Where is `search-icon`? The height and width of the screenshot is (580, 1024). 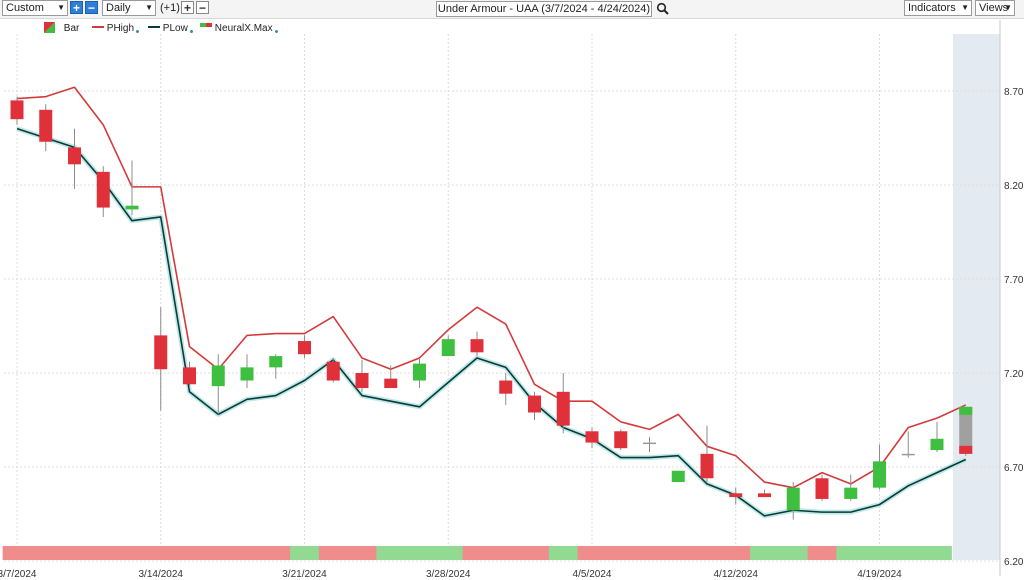
search-icon is located at coordinates (663, 9).